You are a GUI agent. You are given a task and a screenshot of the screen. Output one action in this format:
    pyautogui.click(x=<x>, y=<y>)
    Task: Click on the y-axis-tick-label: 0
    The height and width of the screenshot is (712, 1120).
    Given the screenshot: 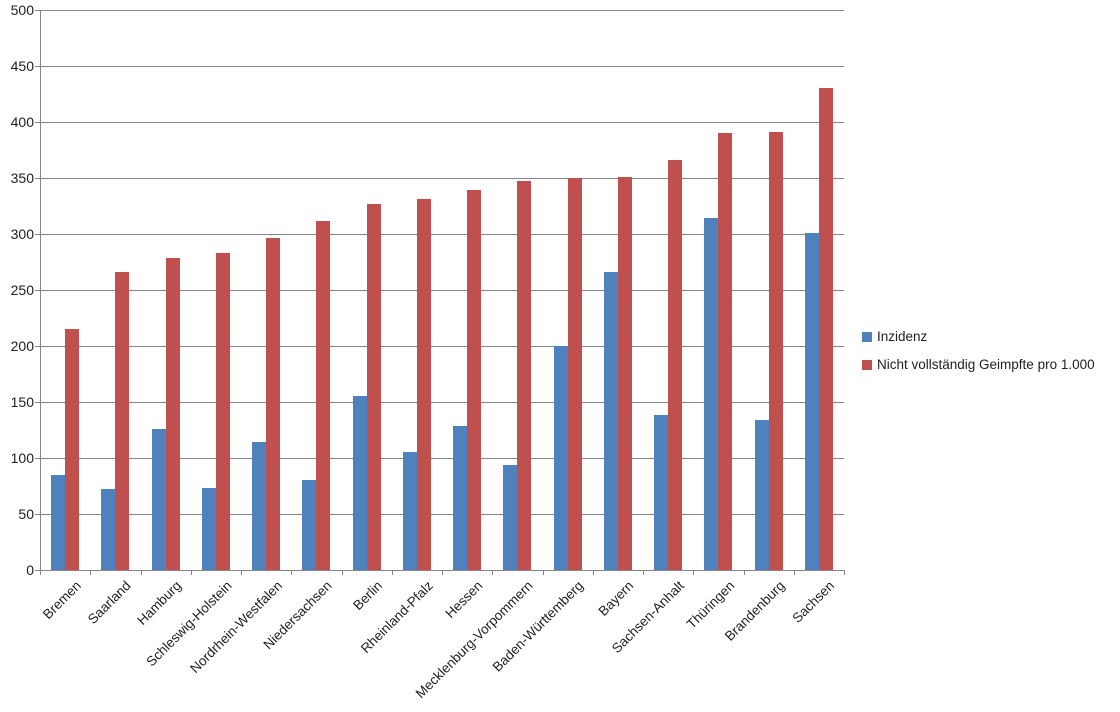 What is the action you would take?
    pyautogui.click(x=30, y=570)
    